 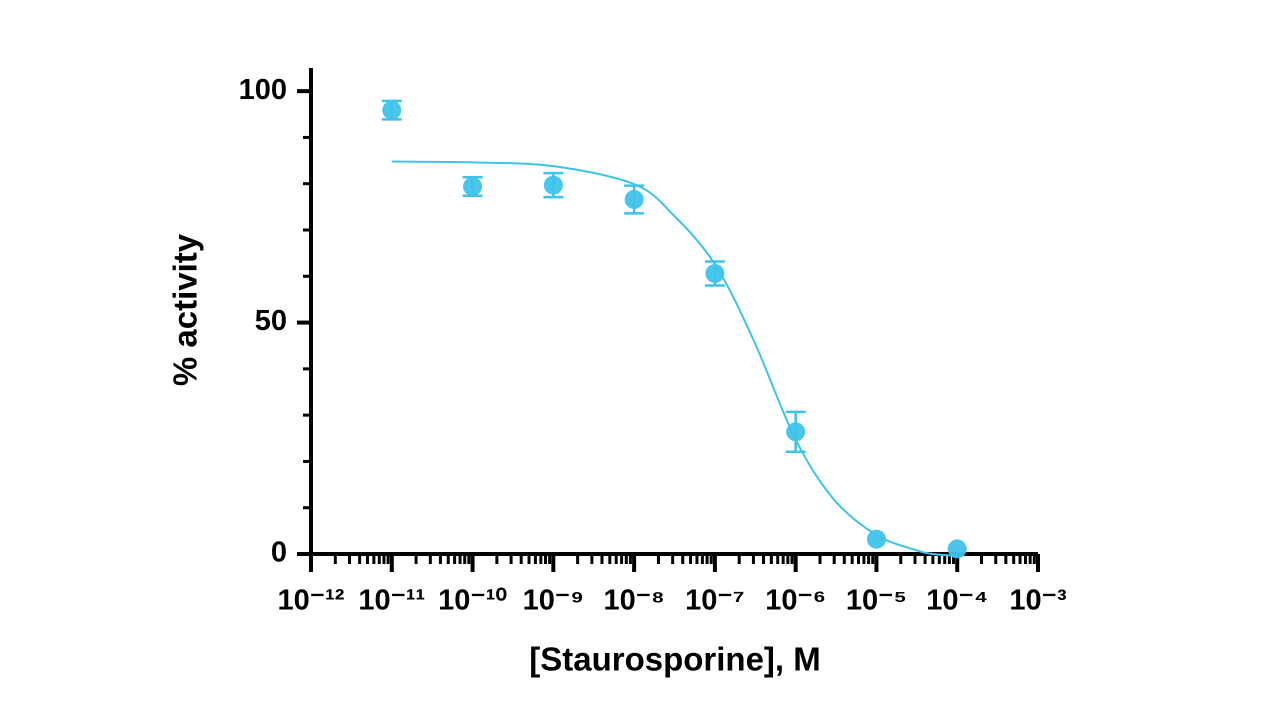 I want to click on x-tick-label: 10⁻⁸, so click(x=633, y=601).